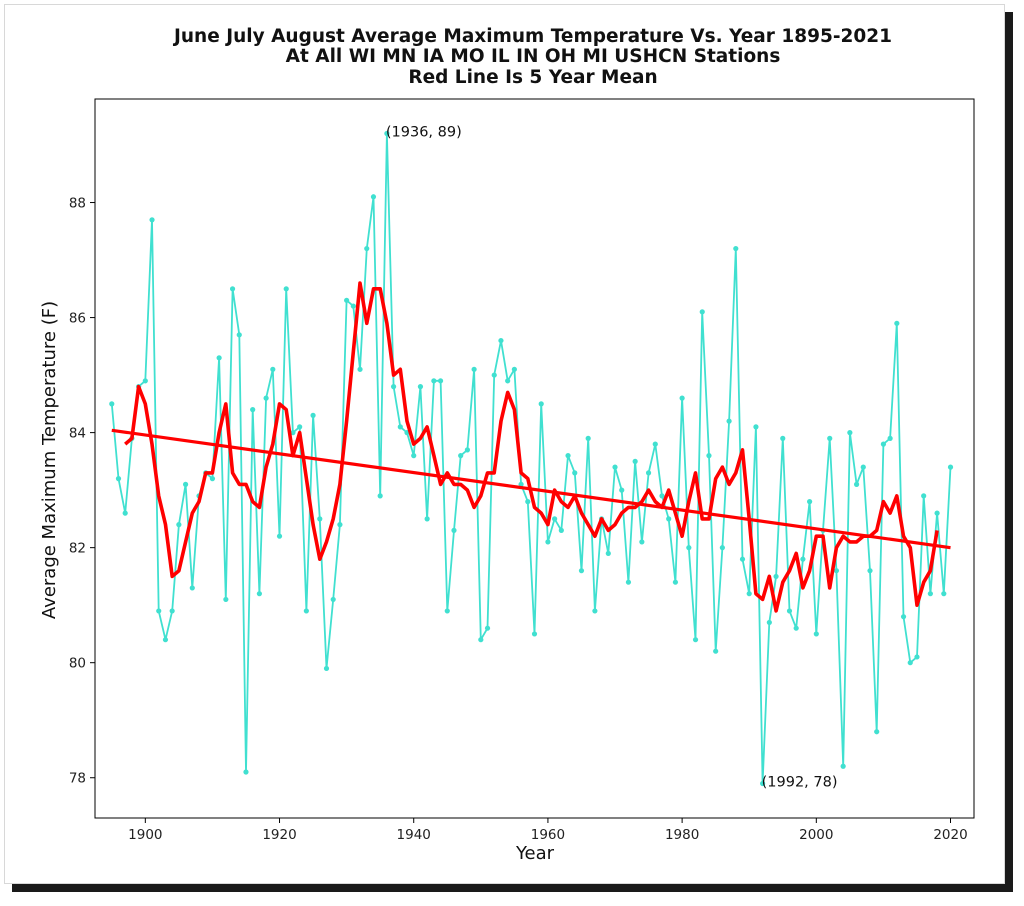  What do you see at coordinates (535, 853) in the screenshot?
I see `x-axis-label: Year` at bounding box center [535, 853].